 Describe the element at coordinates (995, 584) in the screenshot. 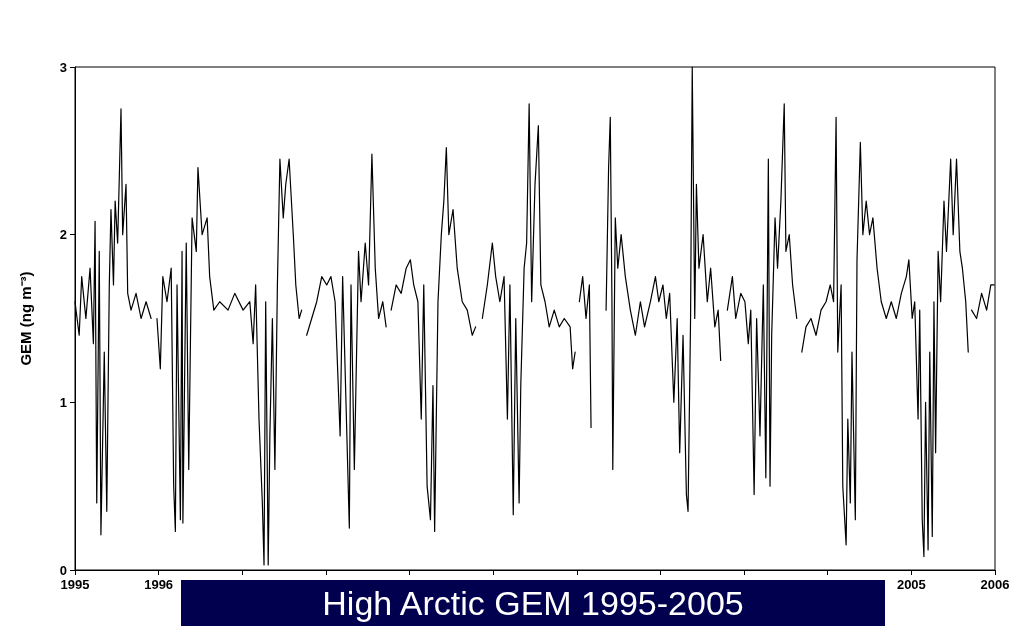

I see `x-tick-label: 2006` at that location.